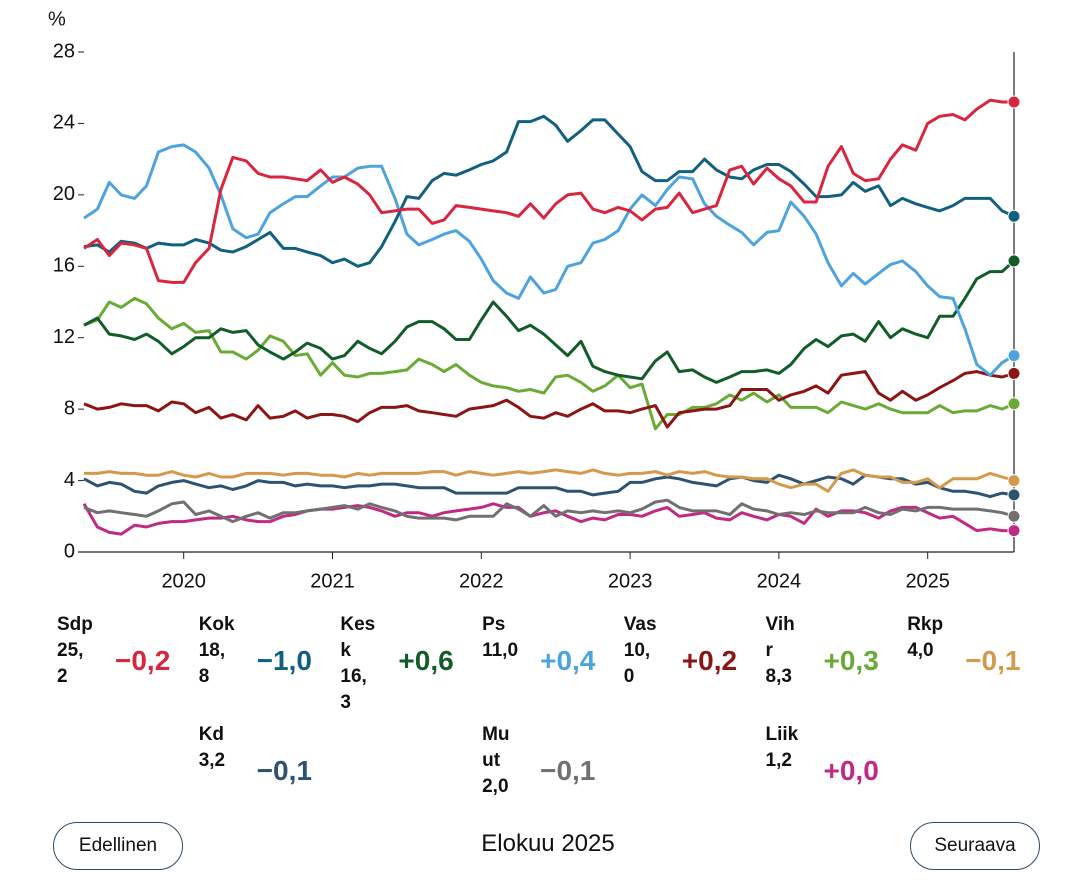 The image size is (1080, 896). Describe the element at coordinates (426, 660) in the screenshot. I see `change-value: +0,6` at that location.